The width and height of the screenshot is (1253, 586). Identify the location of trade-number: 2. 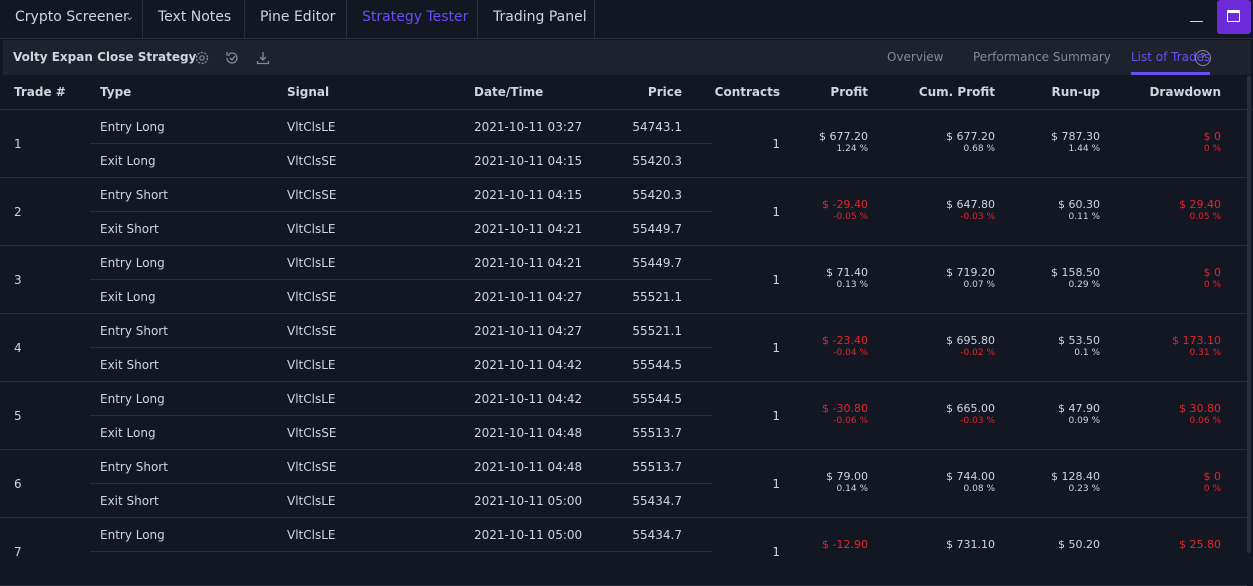
(18, 212).